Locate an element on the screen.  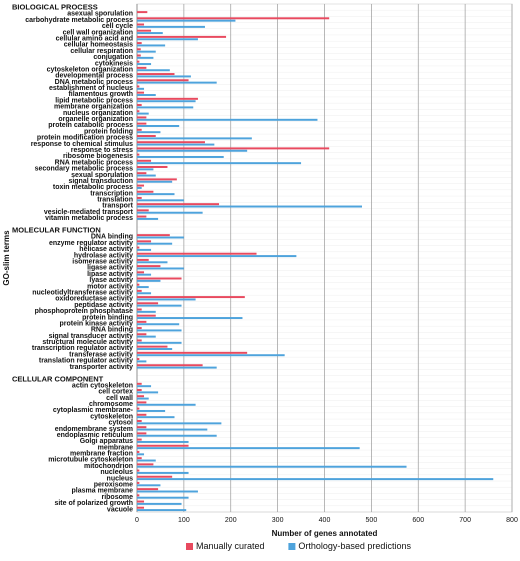
category-label: sexual sporulation is located at coordinates (102, 175).